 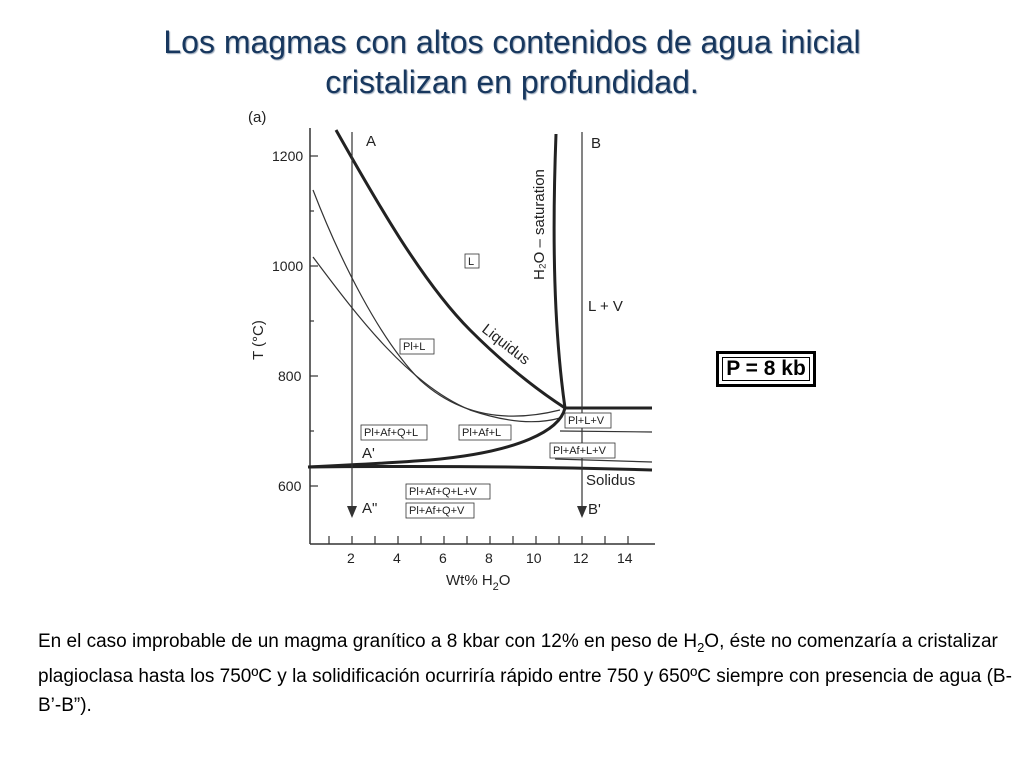 What do you see at coordinates (478, 540) in the screenshot?
I see `x-ticks` at bounding box center [478, 540].